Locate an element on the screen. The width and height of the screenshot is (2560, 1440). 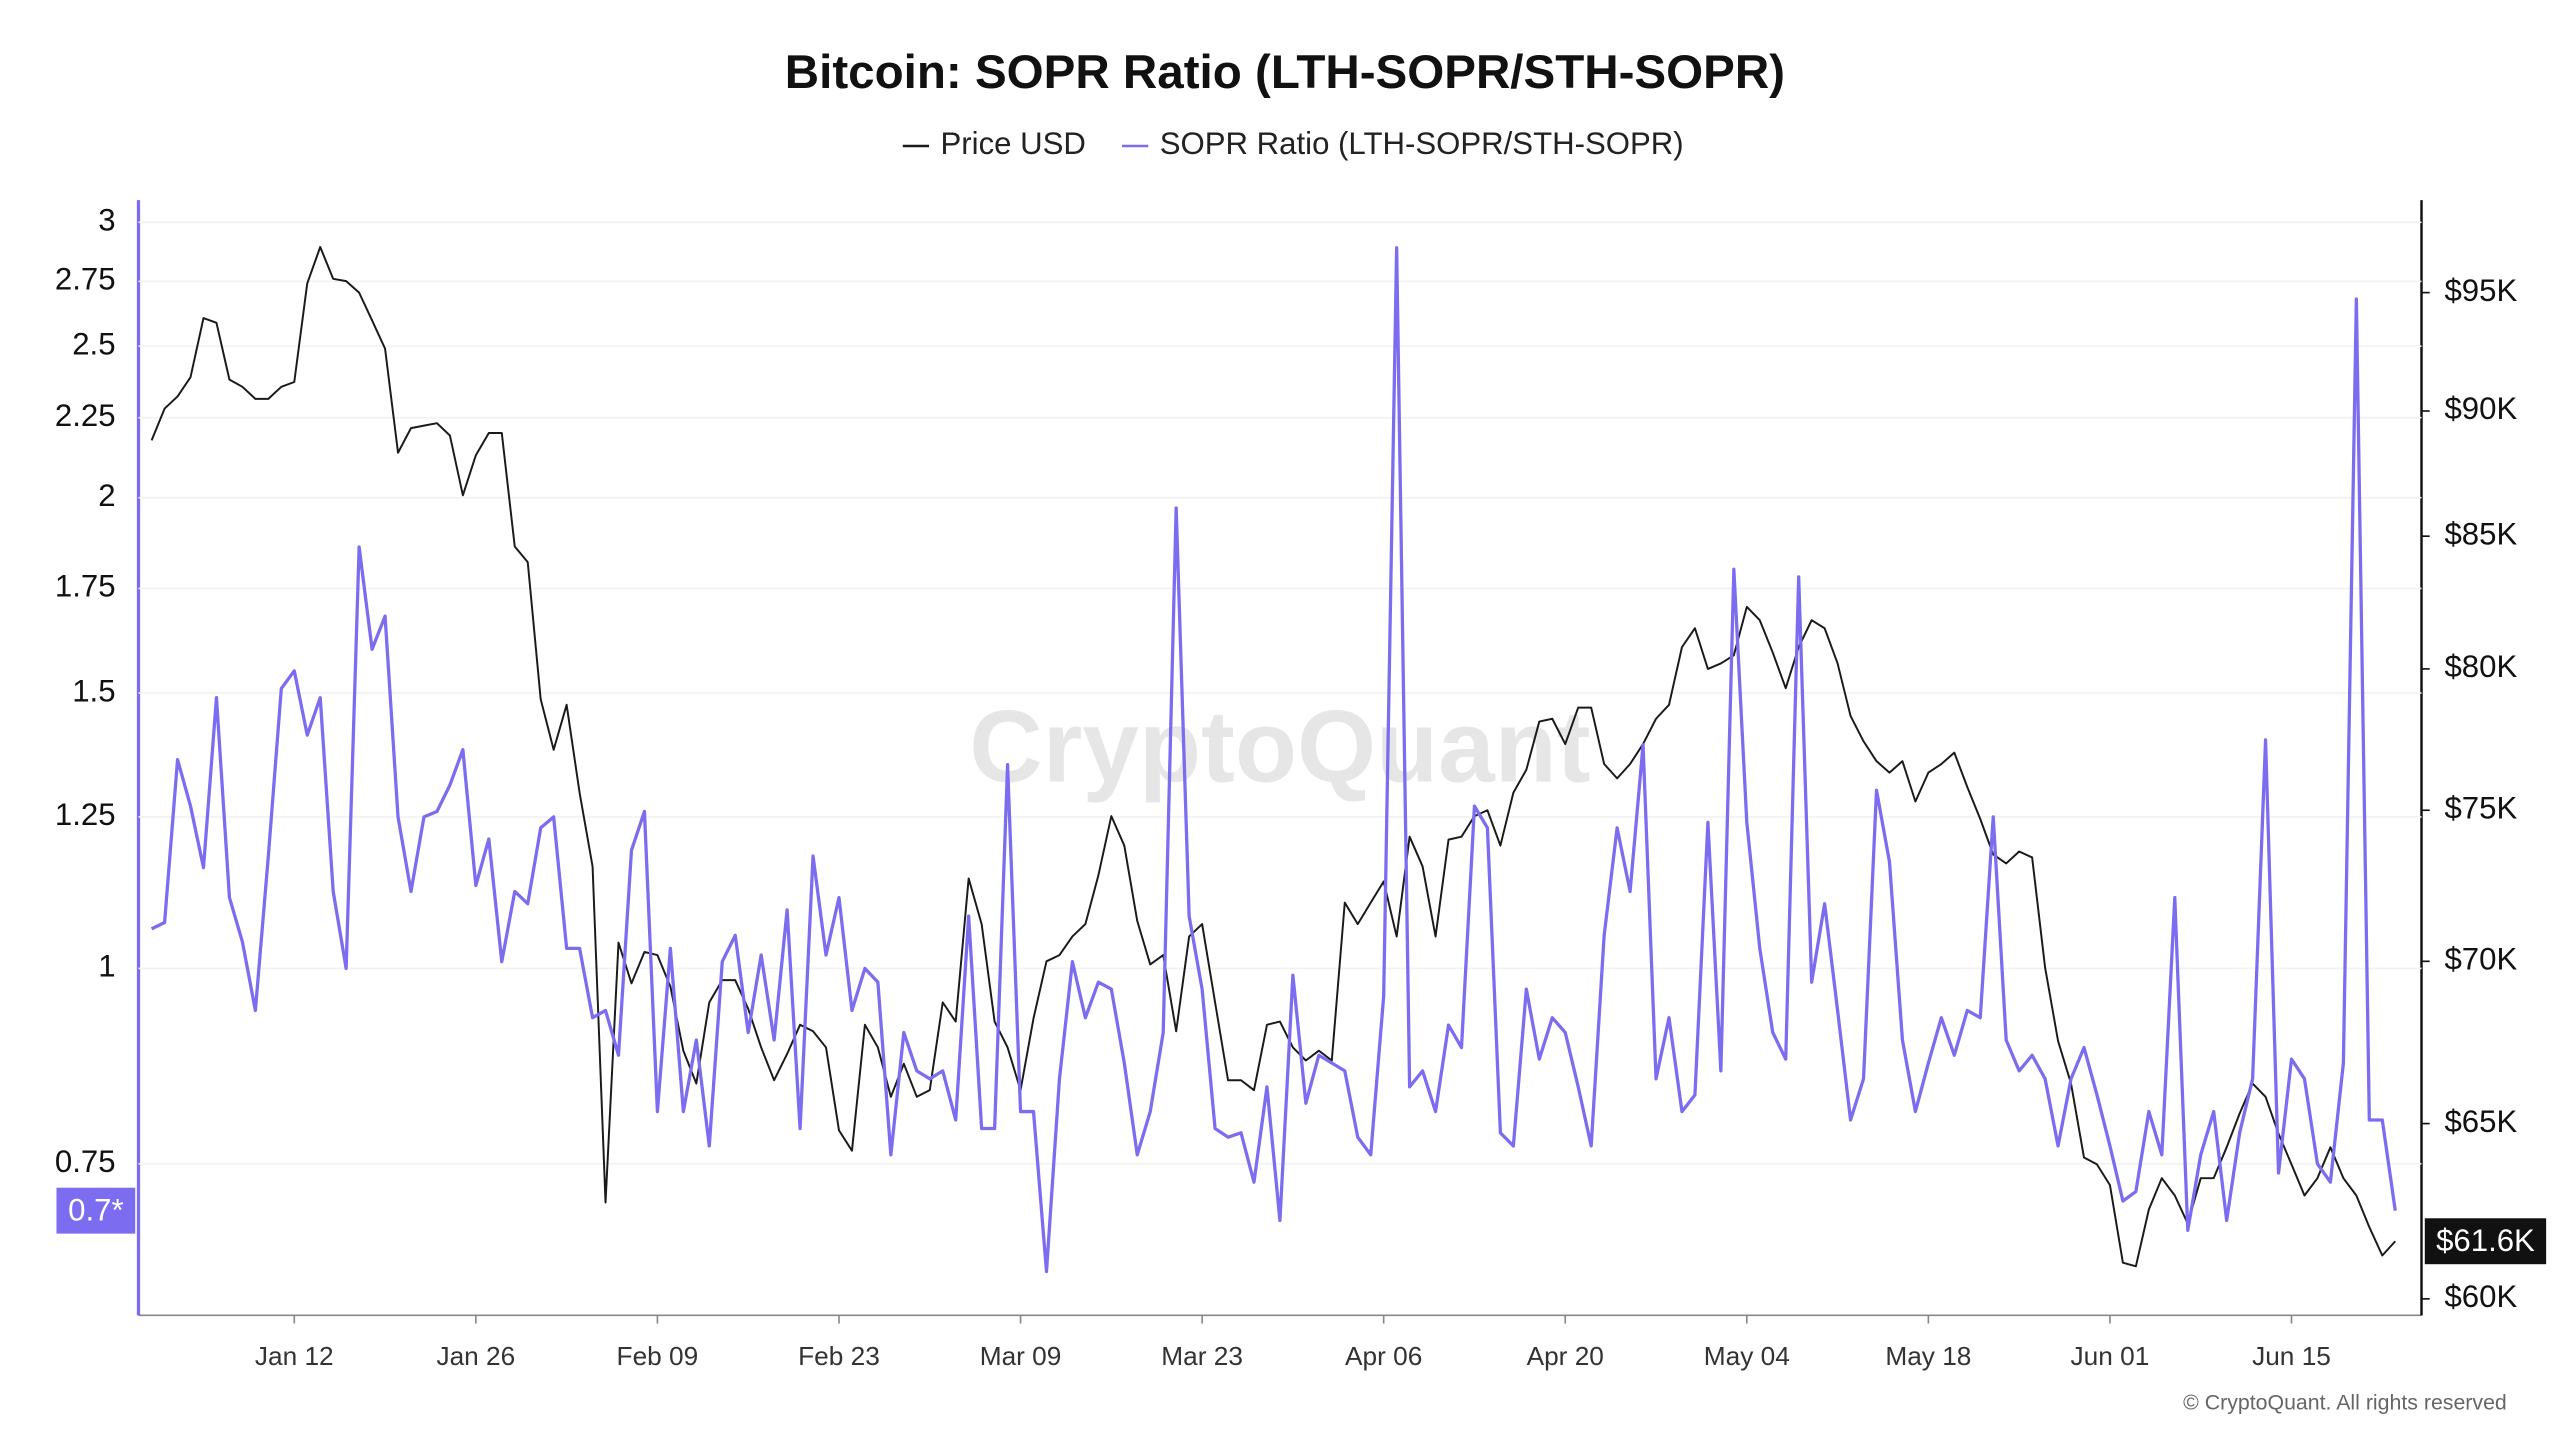
y-tick-label: 1 is located at coordinates (106, 966).